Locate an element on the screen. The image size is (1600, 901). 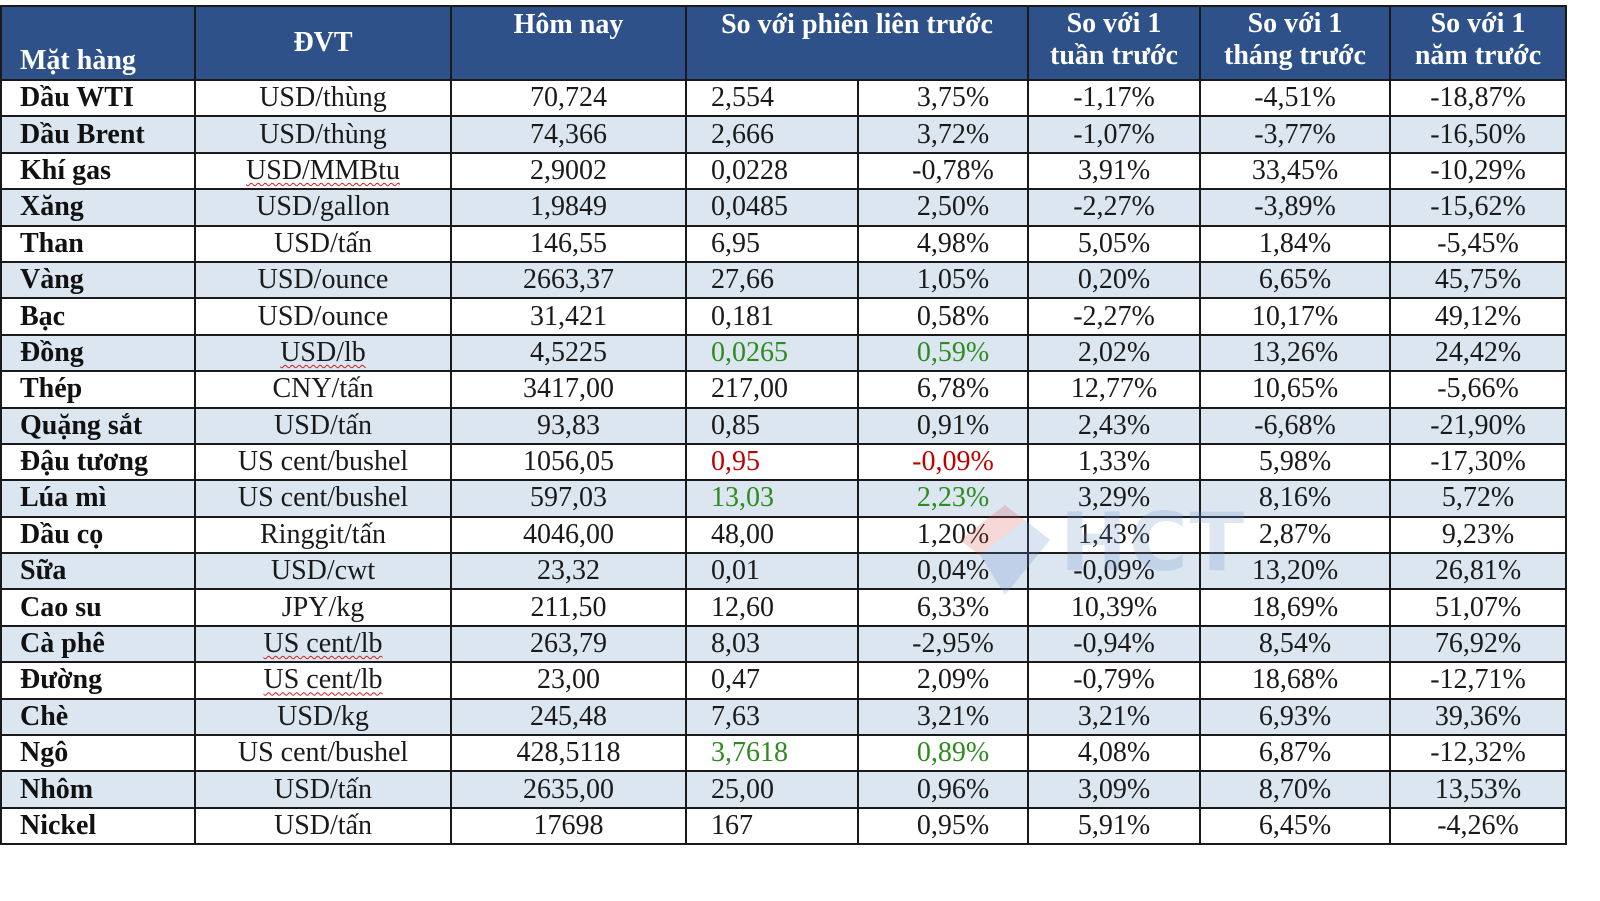
cell-year: 49,12% is located at coordinates (1478, 316).